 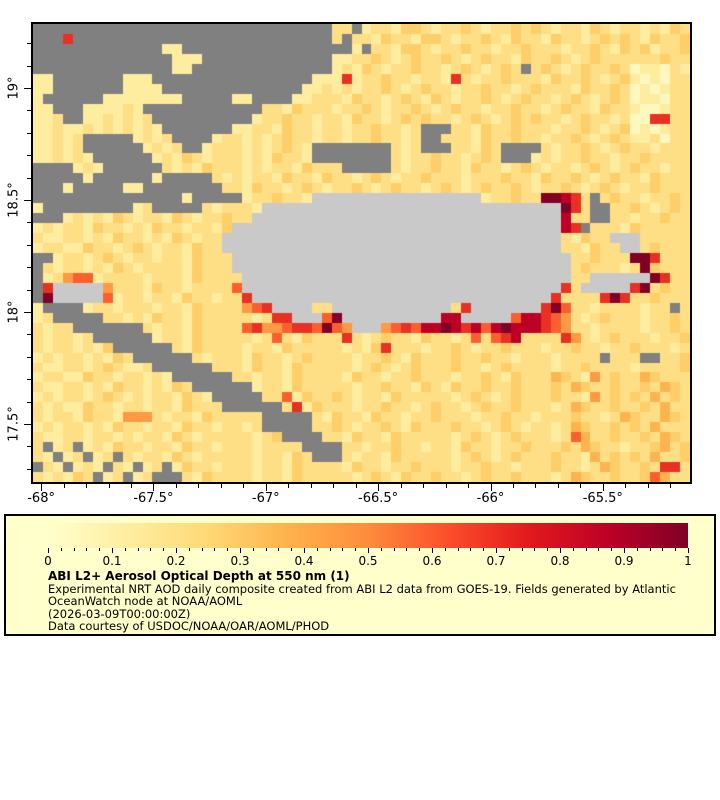 I want to click on x-tick-label: -66.5°, so click(x=378, y=498).